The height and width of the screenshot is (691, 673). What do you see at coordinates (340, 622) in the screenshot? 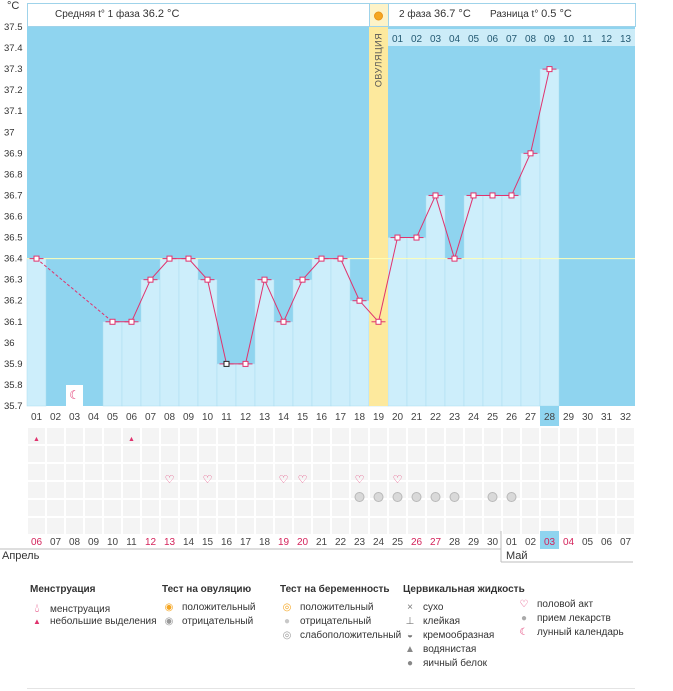
I see `legend-item: ● отрицательный` at bounding box center [340, 622].